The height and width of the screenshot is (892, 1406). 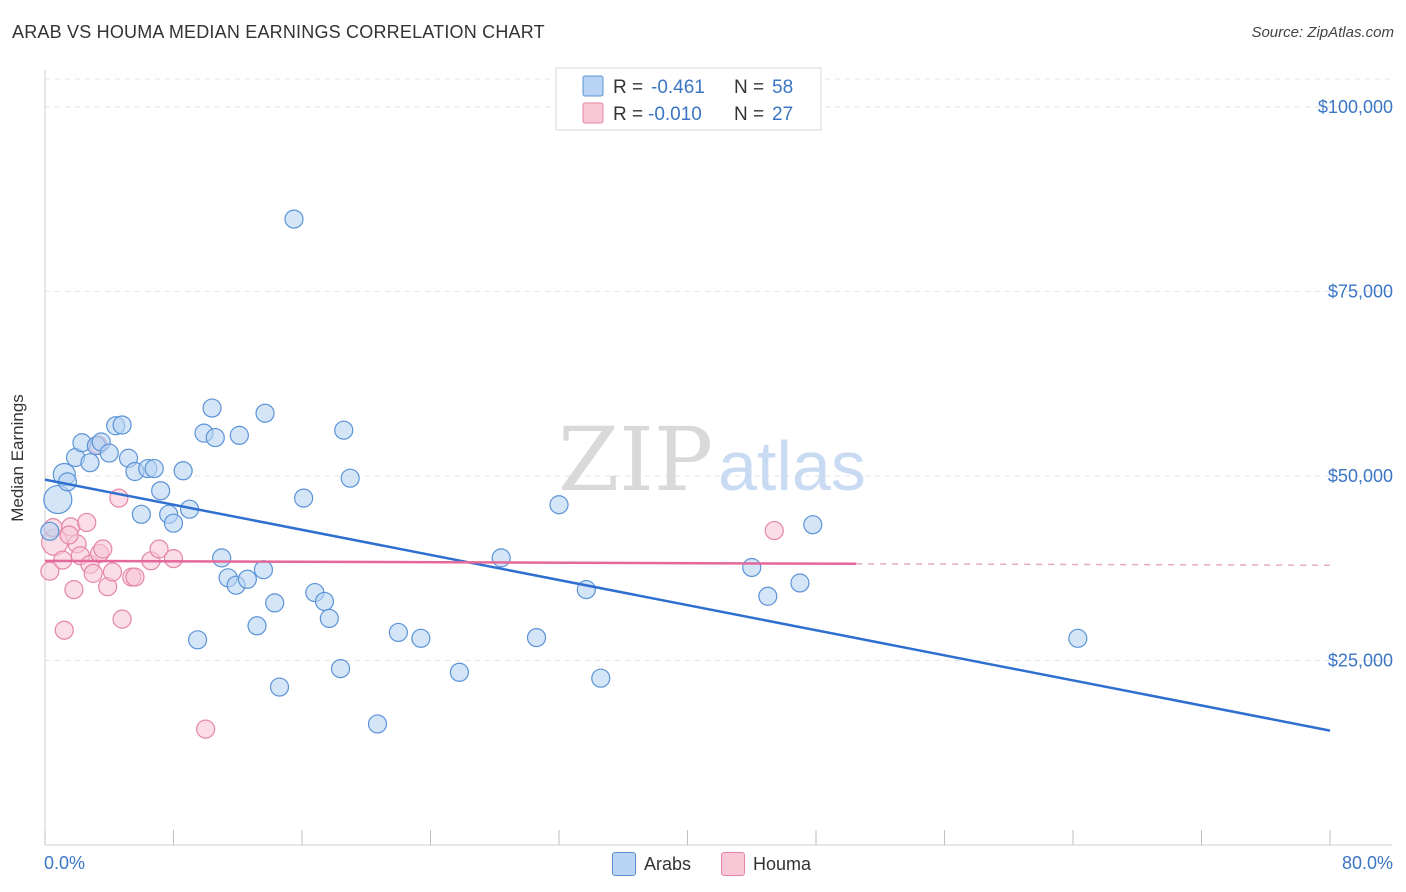 I want to click on legend-swatch-houma, so click(x=593, y=113).